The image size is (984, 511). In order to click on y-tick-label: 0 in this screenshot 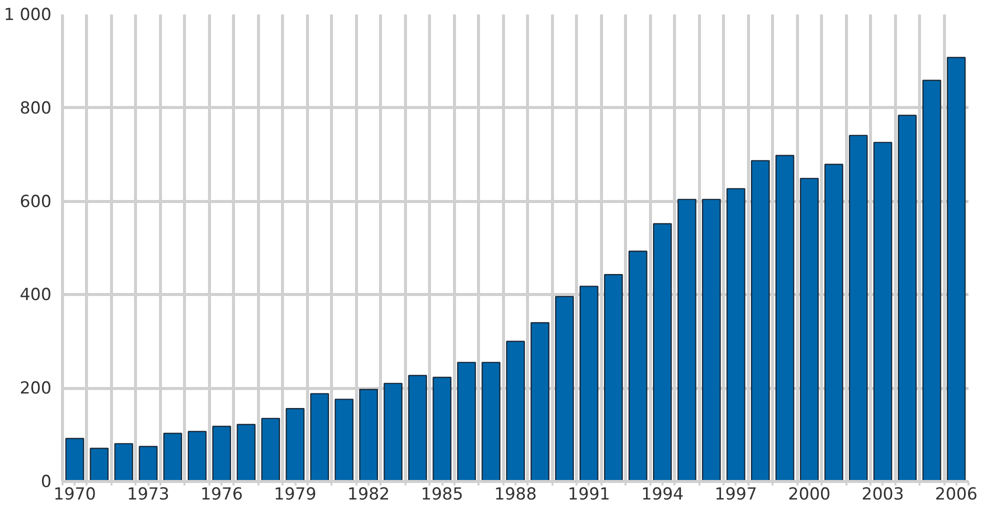, I will do `click(46, 481)`.